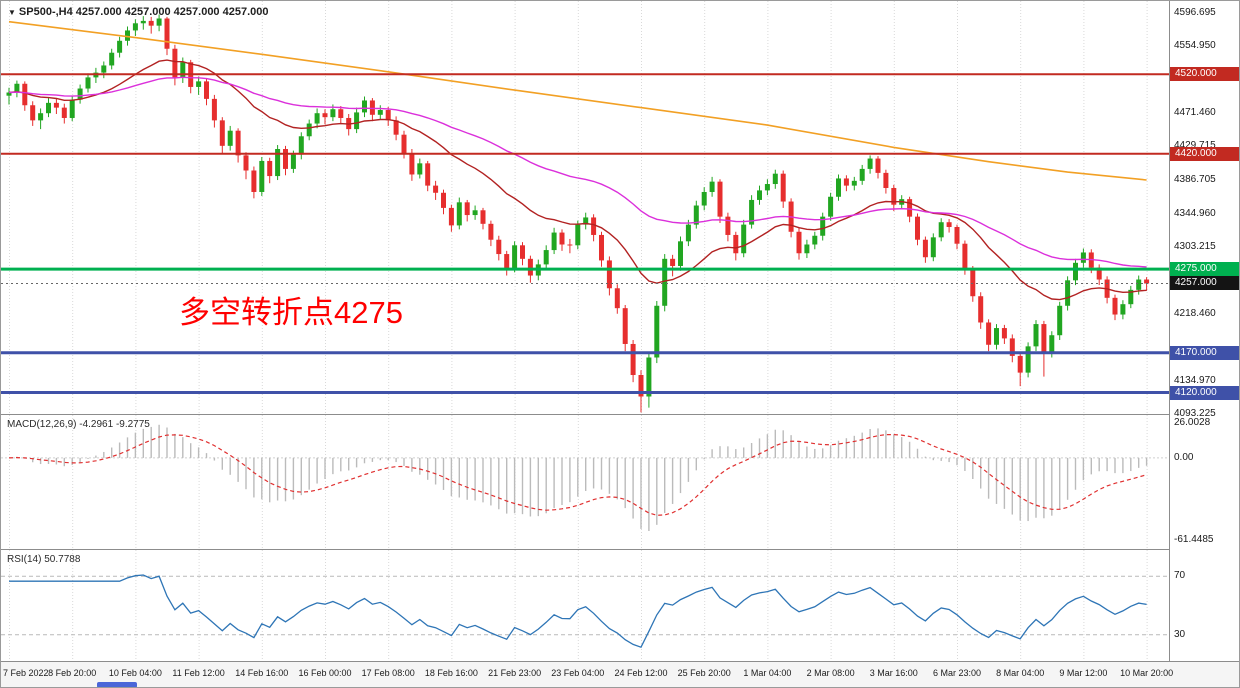 The height and width of the screenshot is (688, 1240). What do you see at coordinates (262, 673) in the screenshot?
I see `time-axis-label: 14 Feb 16:00` at bounding box center [262, 673].